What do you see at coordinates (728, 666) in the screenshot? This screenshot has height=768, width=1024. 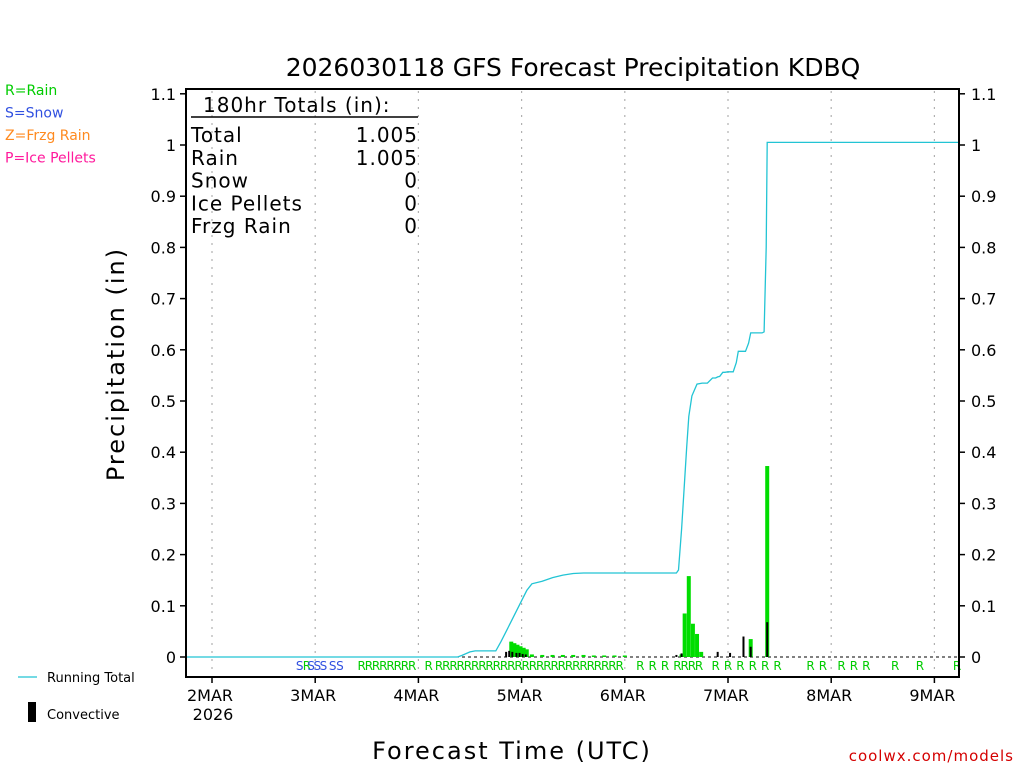 I see `precip-type-marker-50: R` at bounding box center [728, 666].